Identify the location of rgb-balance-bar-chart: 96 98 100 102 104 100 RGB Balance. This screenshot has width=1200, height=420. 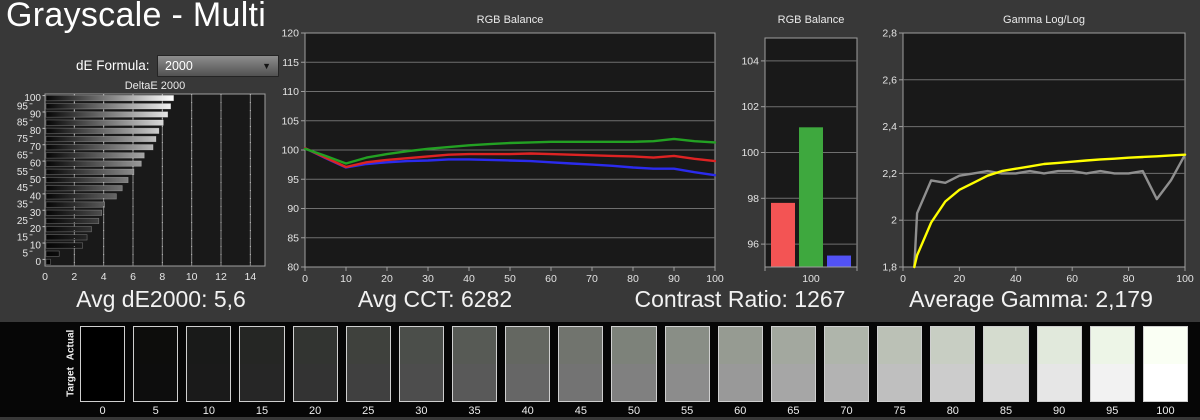
(801, 151).